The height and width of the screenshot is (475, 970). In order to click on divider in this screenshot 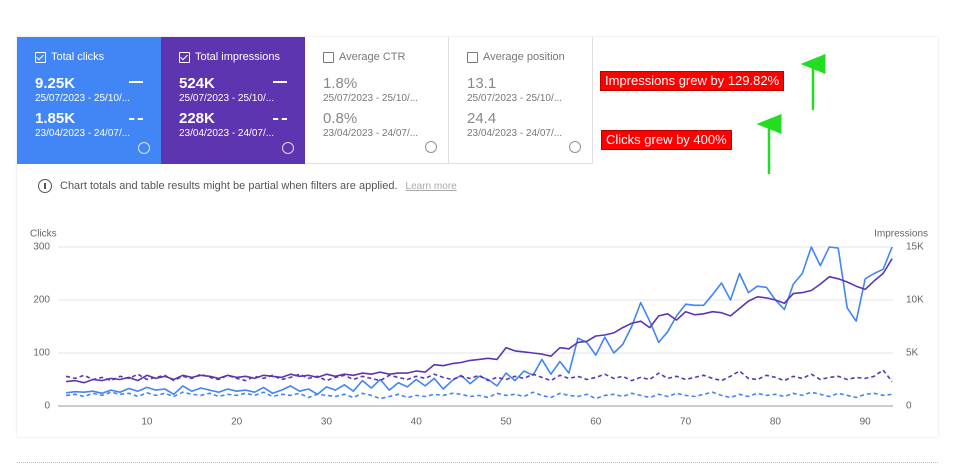, I will do `click(477, 462)`.